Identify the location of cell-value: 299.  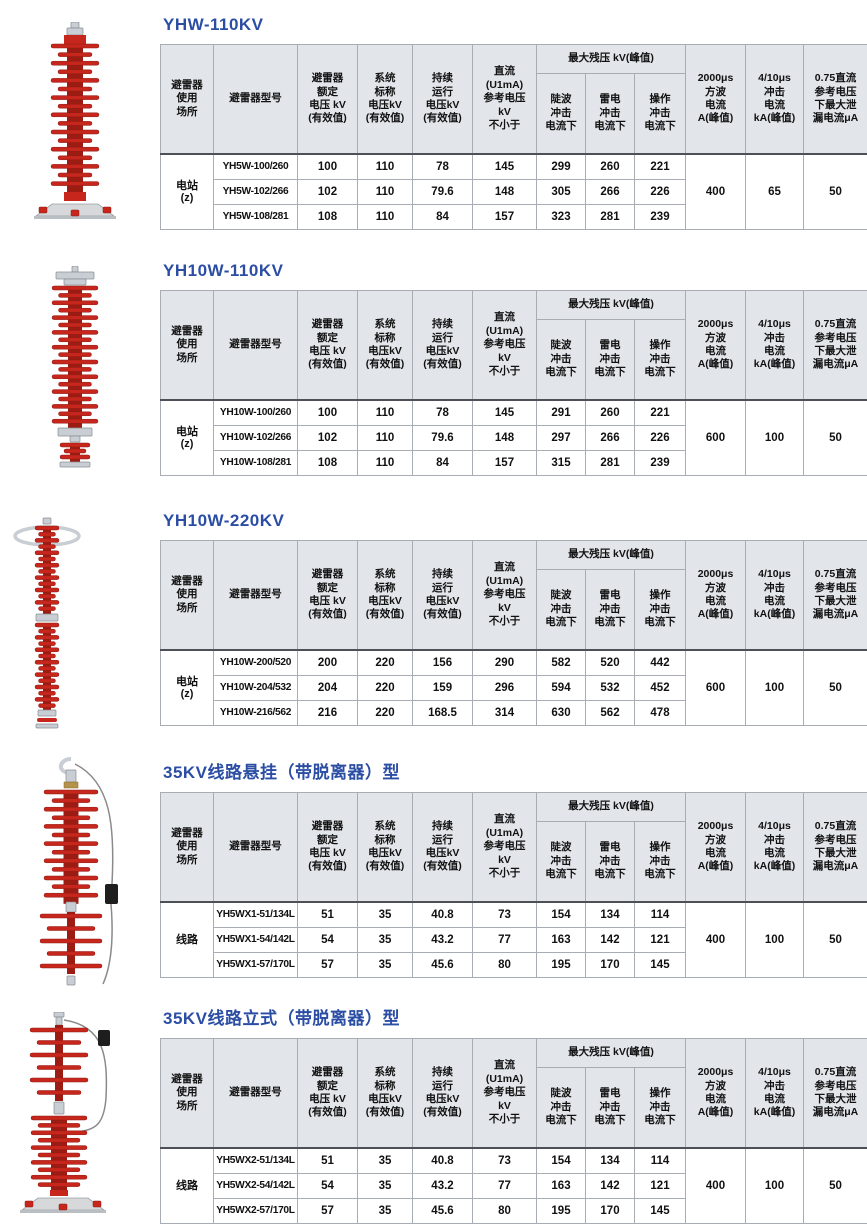
(561, 167).